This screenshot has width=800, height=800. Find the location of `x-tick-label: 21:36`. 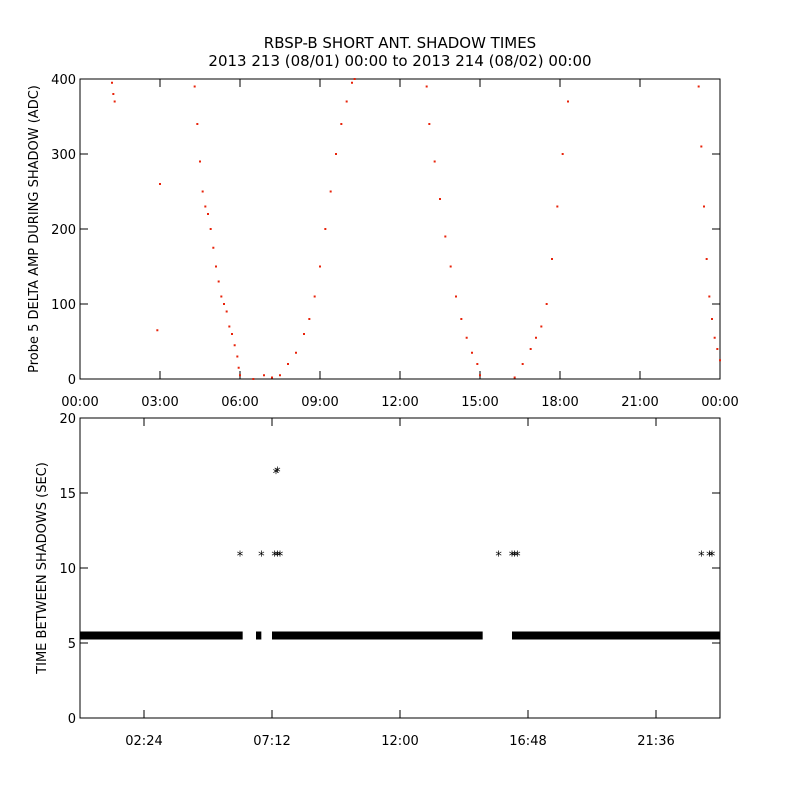

x-tick-label: 21:36 is located at coordinates (655, 741).